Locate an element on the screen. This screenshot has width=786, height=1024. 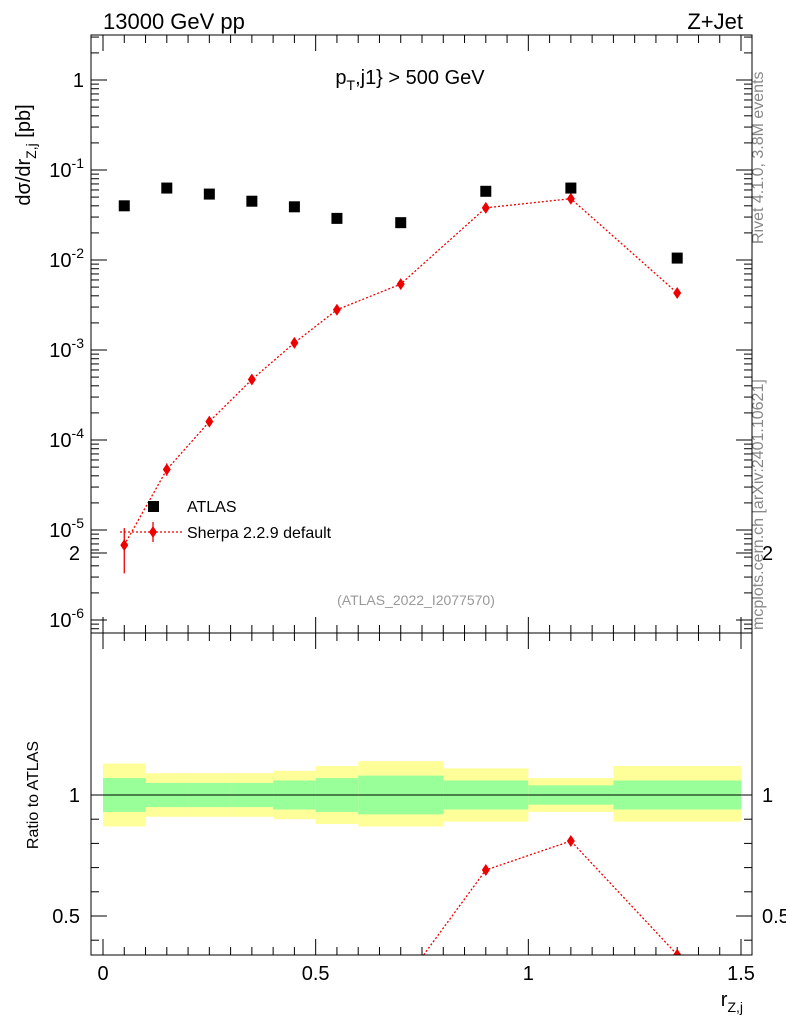
x-axis-label: rZ,j is located at coordinates (732, 1002).